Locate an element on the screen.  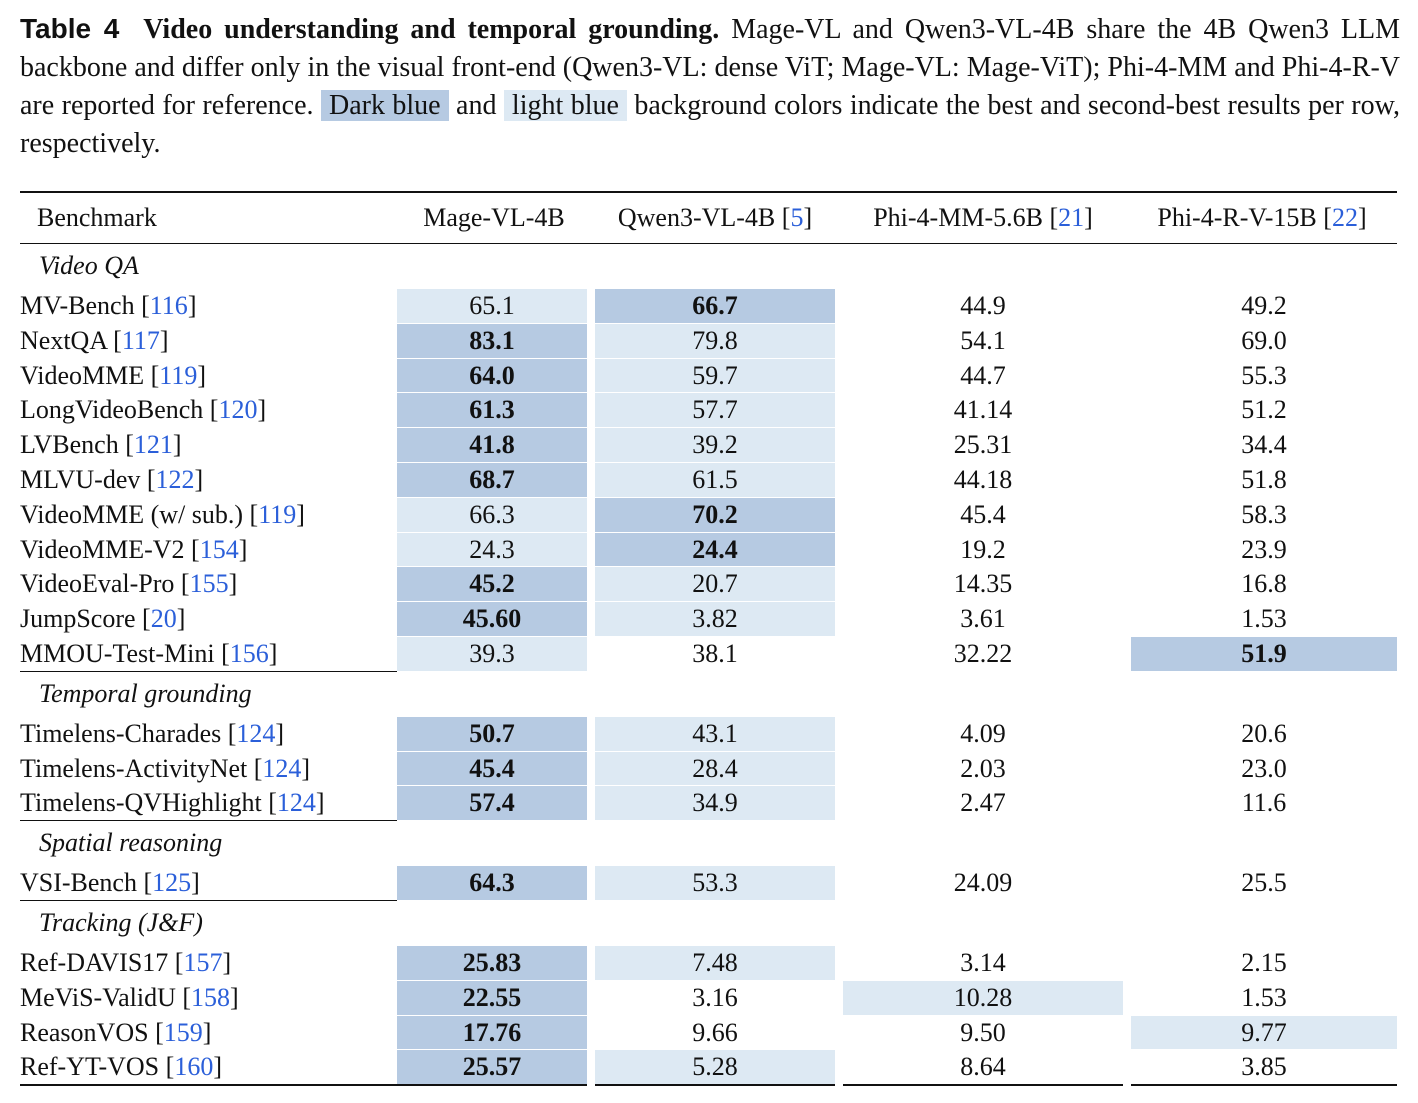
section-title: Tracking (J&F) is located at coordinates (708, 922).